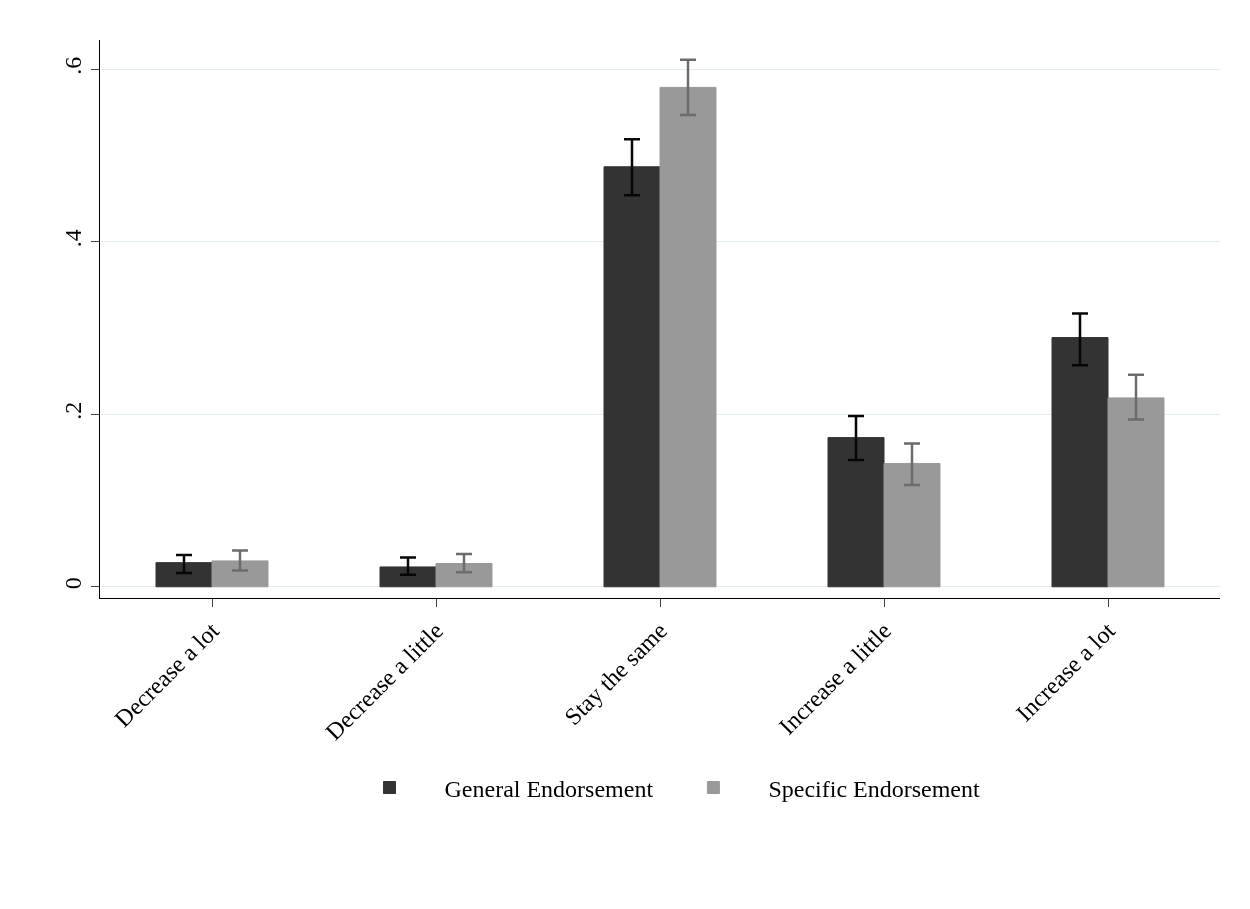 Image resolution: width=1250 pixels, height=909 pixels. I want to click on y-tick-label: 0, so click(73, 583).